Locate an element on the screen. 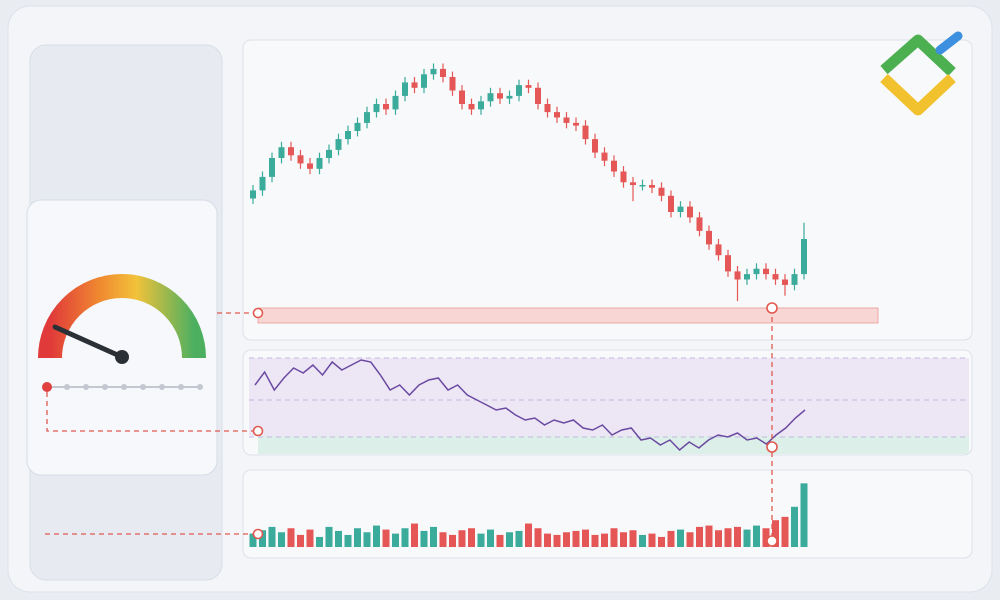 The width and height of the screenshot is (1000, 600). logo is located at coordinates (921, 73).